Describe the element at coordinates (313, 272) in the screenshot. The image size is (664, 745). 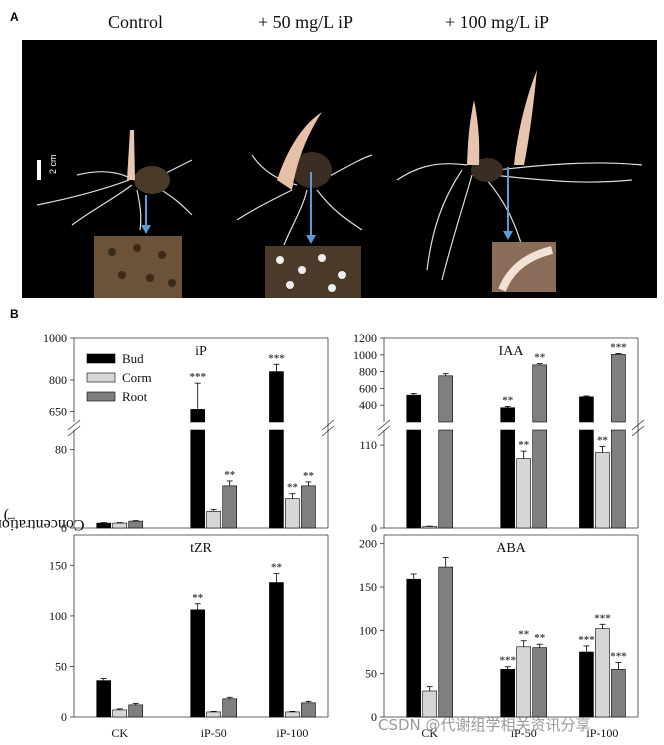
I see `inset-ip50-corm` at that location.